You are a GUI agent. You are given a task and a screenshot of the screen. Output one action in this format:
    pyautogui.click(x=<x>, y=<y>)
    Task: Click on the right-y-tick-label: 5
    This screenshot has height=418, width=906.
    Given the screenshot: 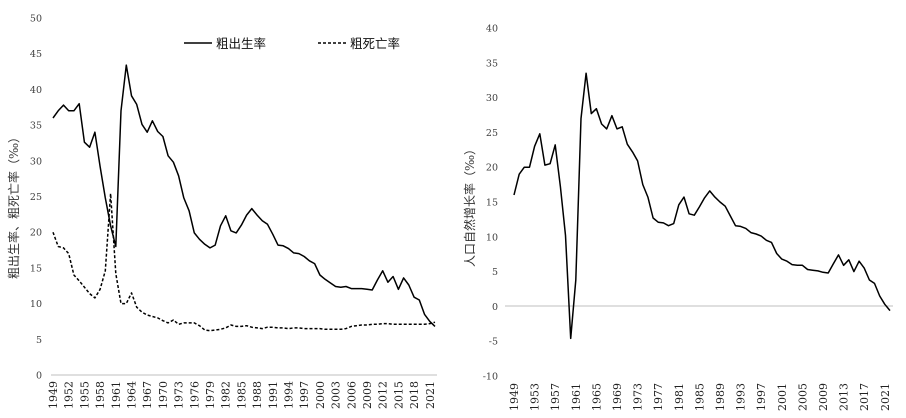 What is the action you would take?
    pyautogui.click(x=495, y=272)
    